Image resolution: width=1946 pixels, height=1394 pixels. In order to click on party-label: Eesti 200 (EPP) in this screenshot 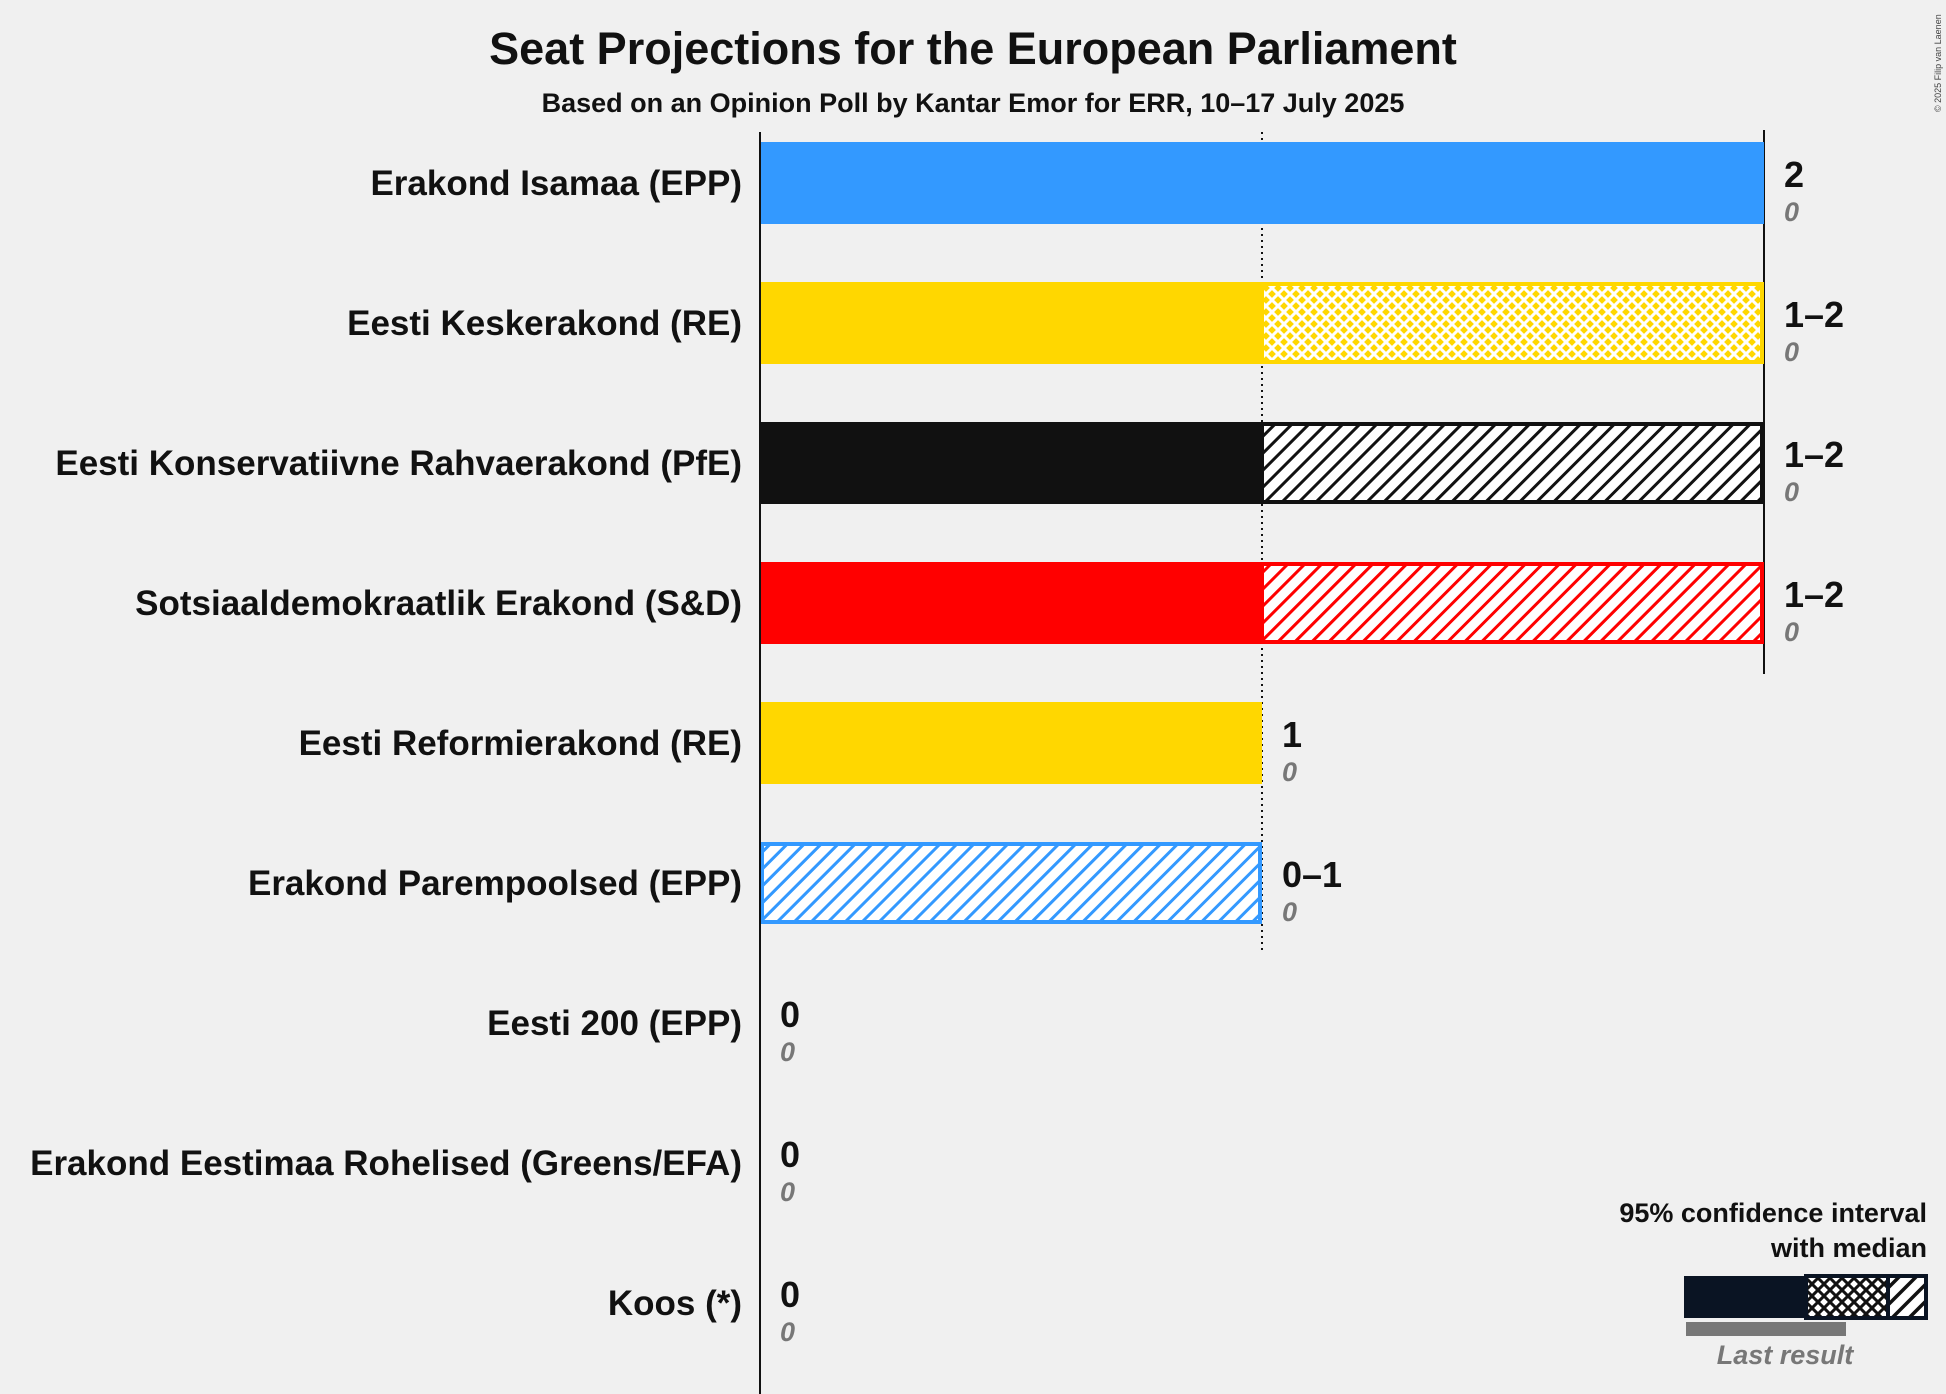, I will do `click(614, 1023)`.